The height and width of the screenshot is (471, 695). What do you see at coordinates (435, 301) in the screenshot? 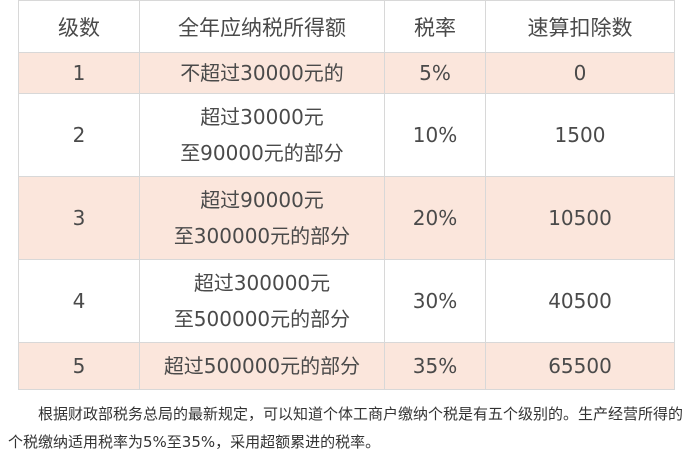
I see `tax-rate-cell: 30%` at bounding box center [435, 301].